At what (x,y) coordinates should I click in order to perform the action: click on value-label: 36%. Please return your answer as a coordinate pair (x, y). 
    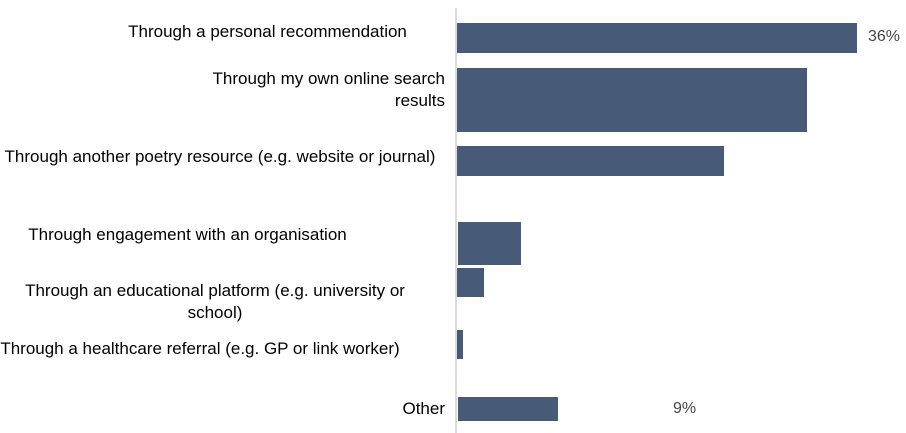
    Looking at the image, I should click on (884, 36).